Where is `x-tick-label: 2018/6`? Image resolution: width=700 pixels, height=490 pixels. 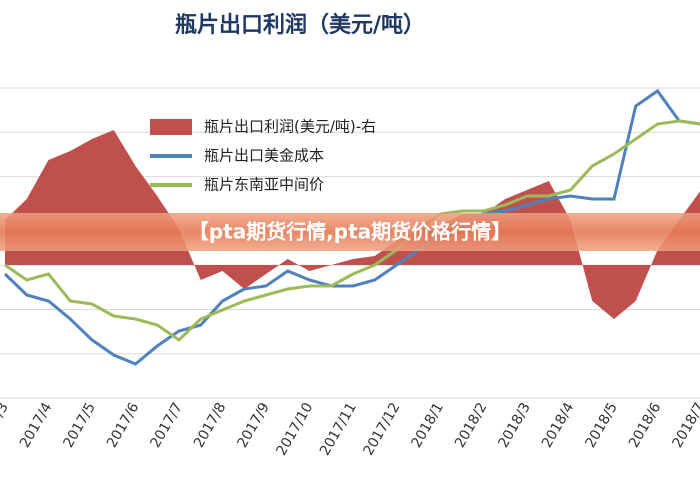
x-tick-label: 2018/6 is located at coordinates (645, 425).